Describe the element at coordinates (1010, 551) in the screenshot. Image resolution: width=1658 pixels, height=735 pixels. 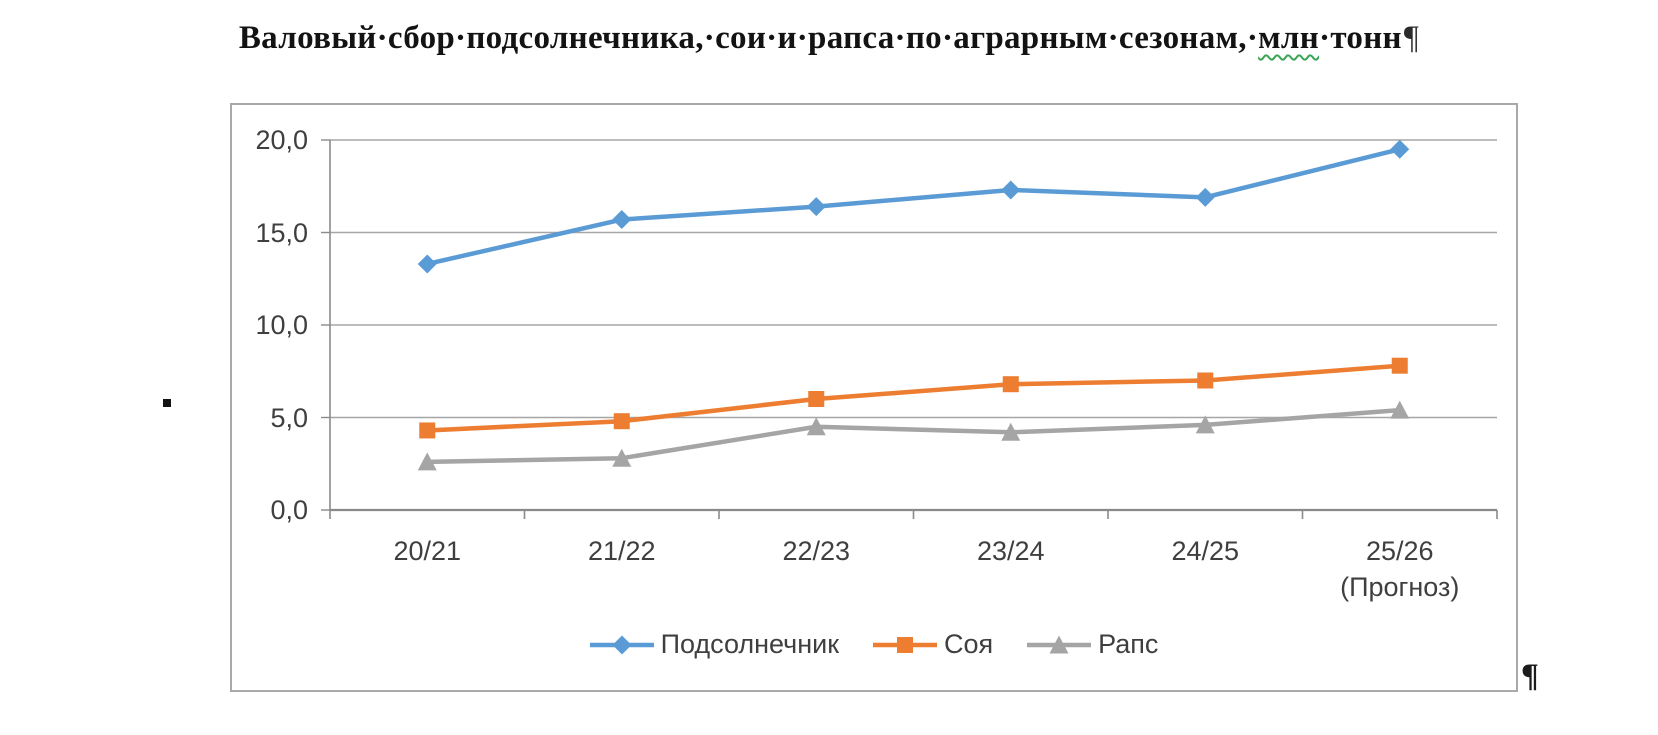
I see `x-axis-category-label: 23/24` at that location.